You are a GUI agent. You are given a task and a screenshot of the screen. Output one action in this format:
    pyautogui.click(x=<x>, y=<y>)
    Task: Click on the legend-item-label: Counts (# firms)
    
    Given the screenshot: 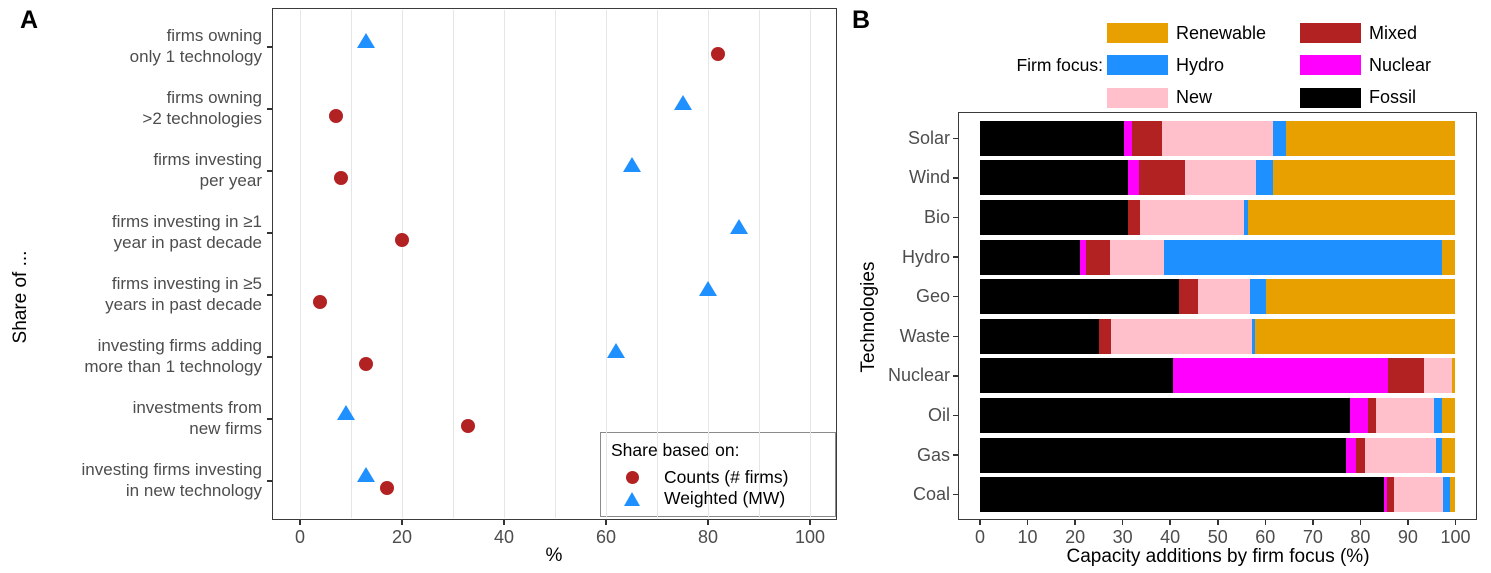 What is the action you would take?
    pyautogui.click(x=726, y=477)
    